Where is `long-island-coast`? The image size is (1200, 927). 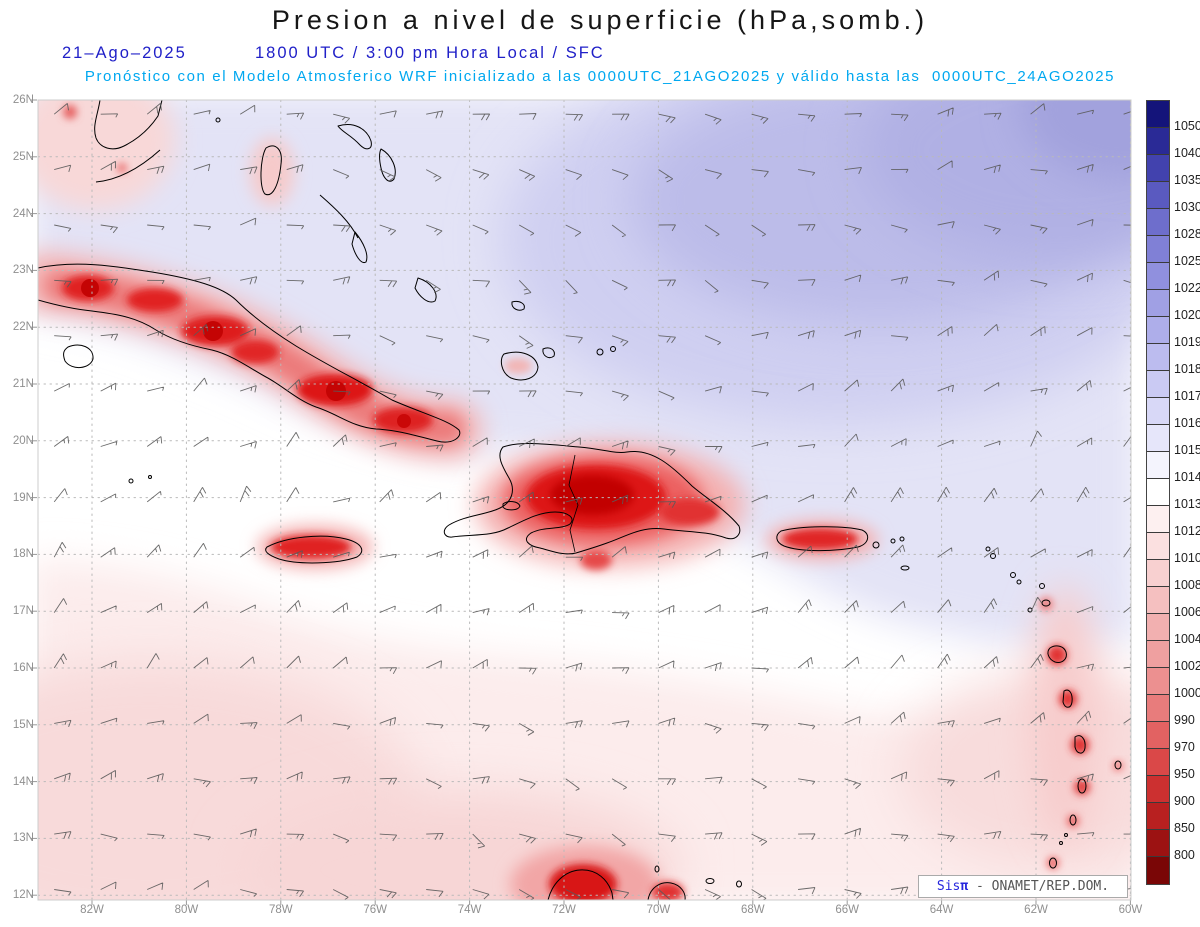
long-island-coast is located at coordinates (359, 247).